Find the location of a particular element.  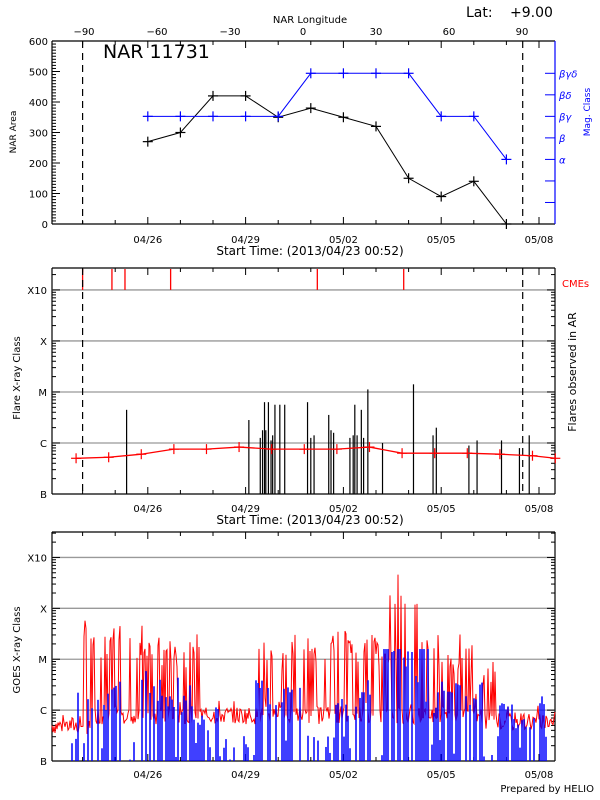

panel1-y2label: Mag. Class is located at coordinates (588, 111).